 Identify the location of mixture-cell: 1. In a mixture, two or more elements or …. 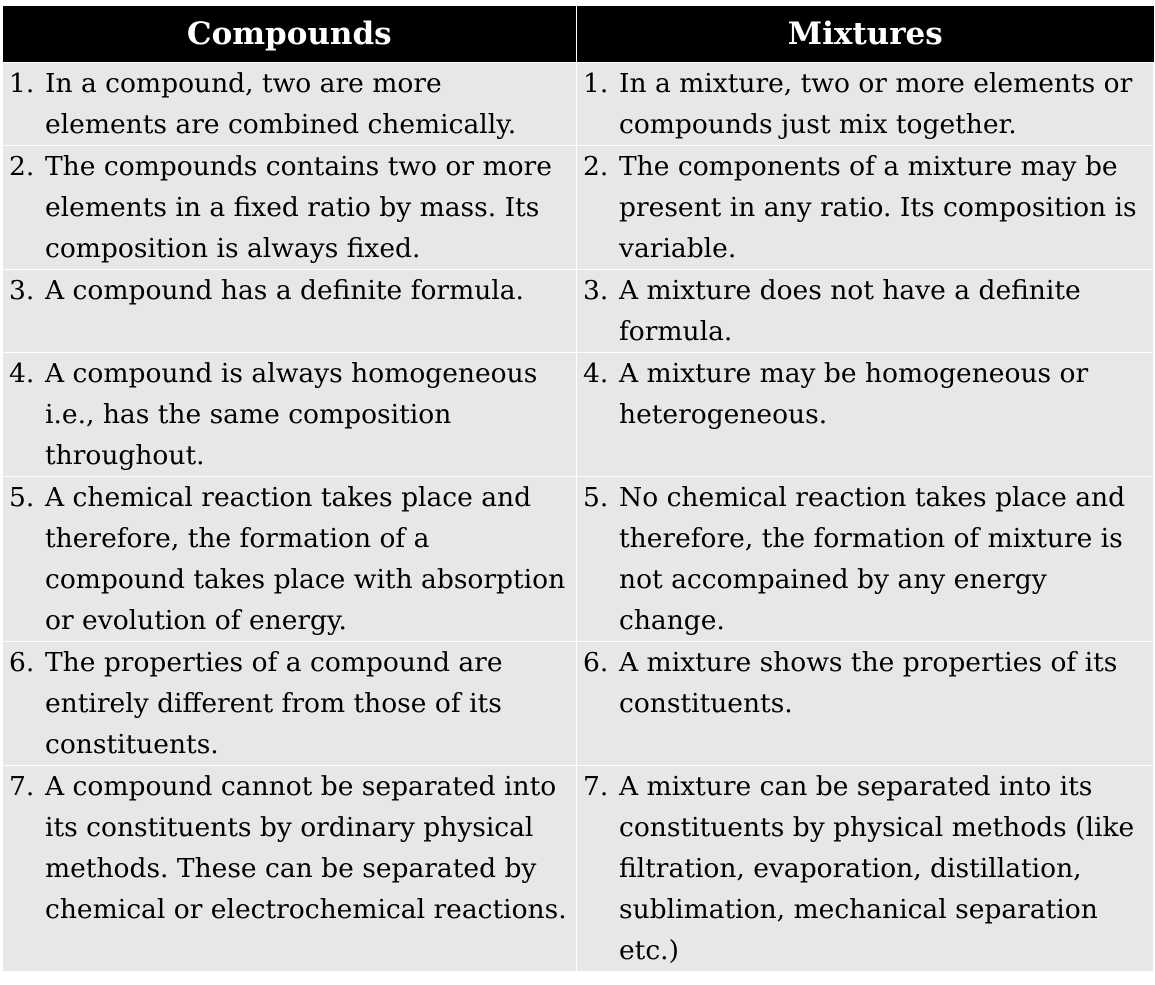
(865, 104).